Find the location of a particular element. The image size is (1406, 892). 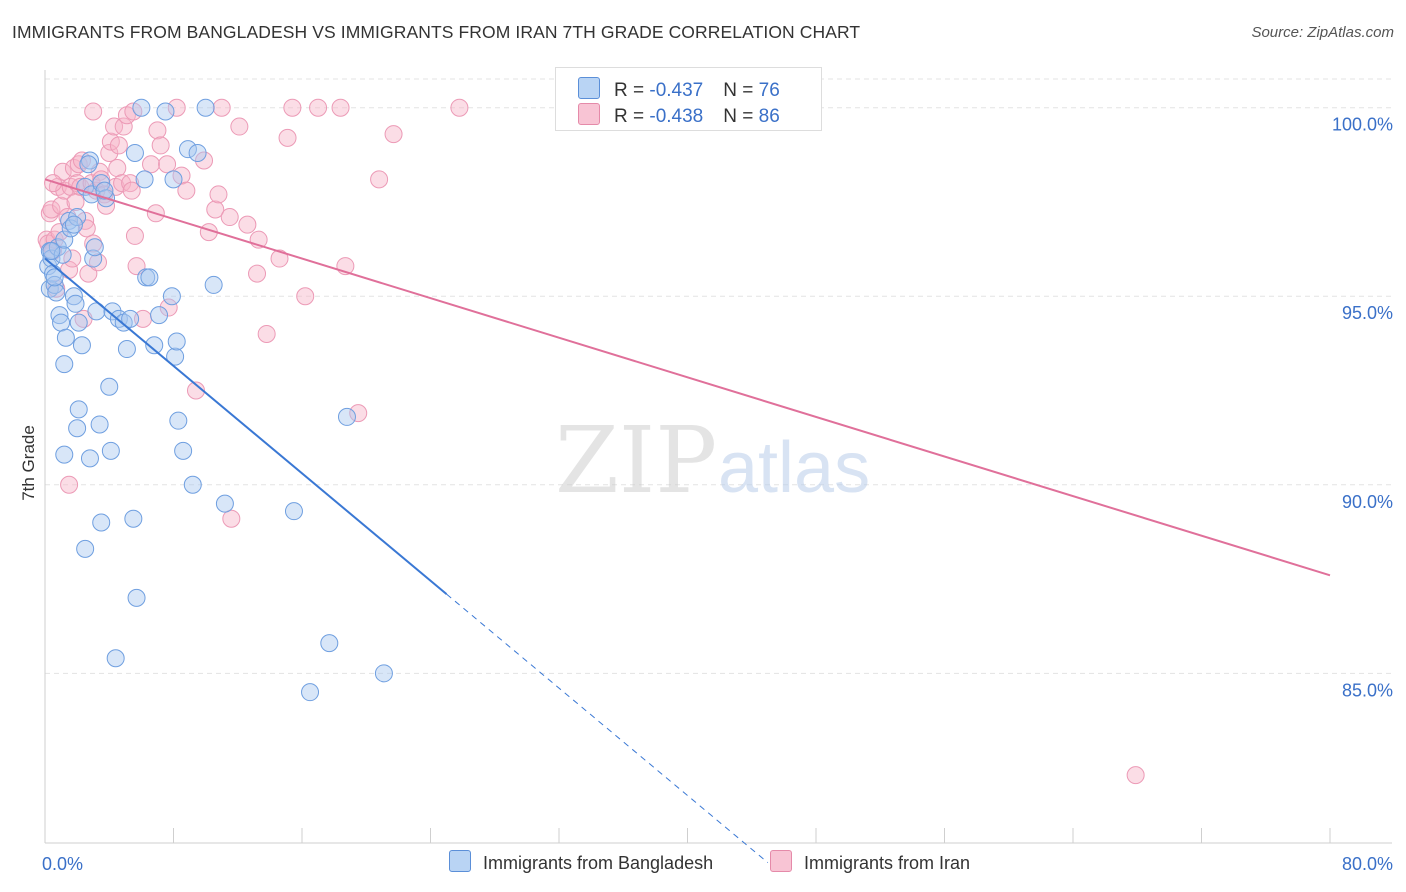

watermark-atlas: atlas is located at coordinates (794, 468).